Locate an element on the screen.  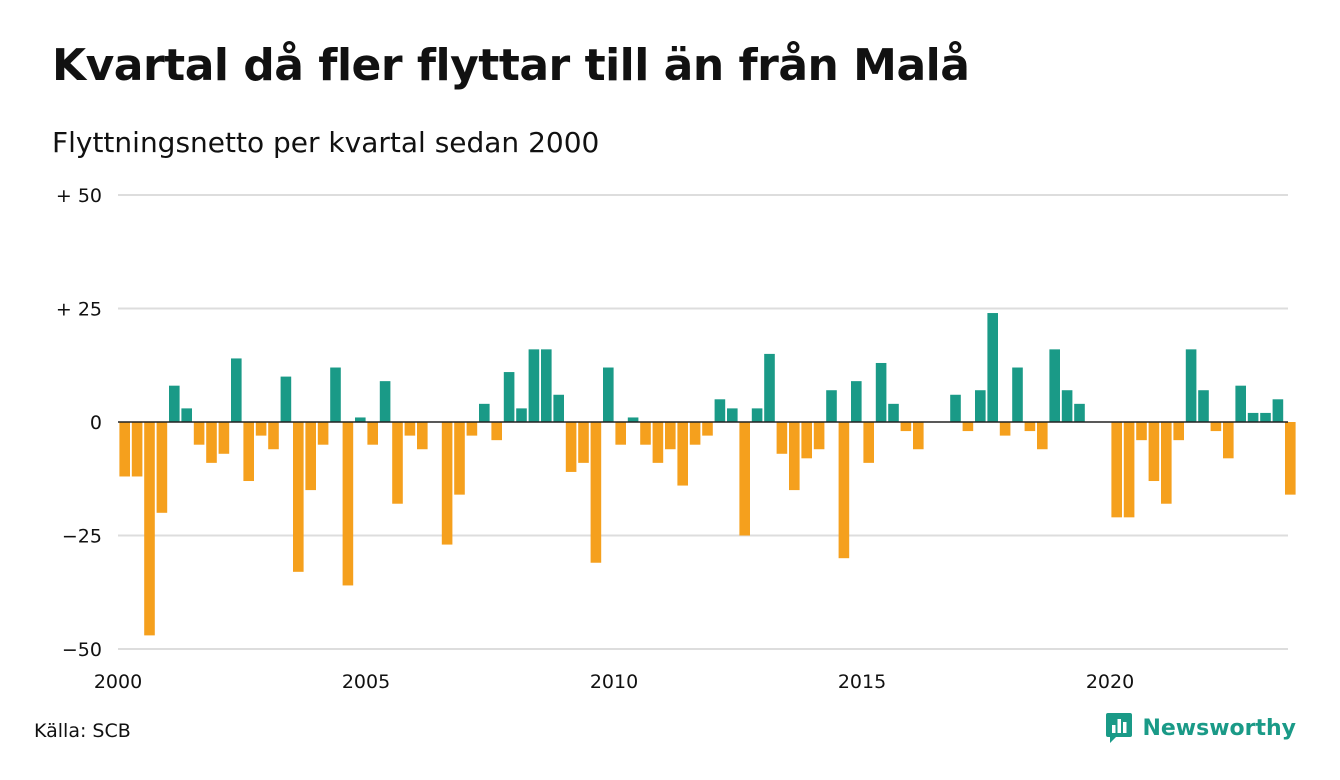
chart-subtitle: Flyttningsnetto per kvartal sedan 2000 is located at coordinates (326, 142).